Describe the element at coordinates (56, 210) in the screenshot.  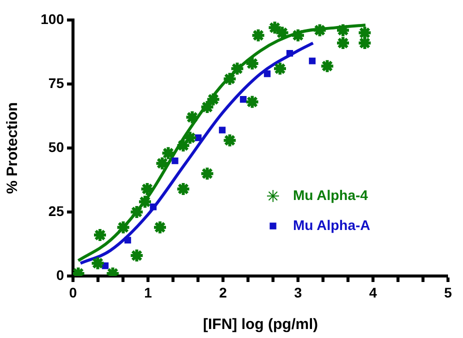
I see `y-tick-label: 25` at that location.